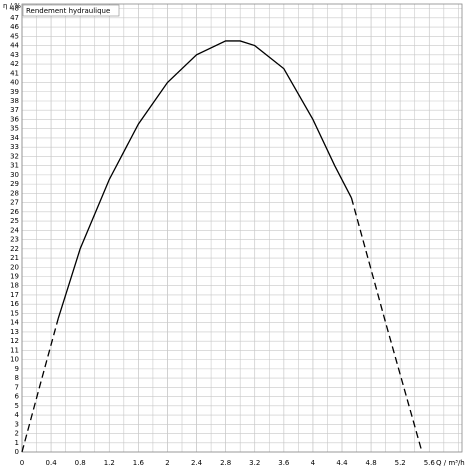 The width and height of the screenshot is (470, 470). What do you see at coordinates (14, 129) in the screenshot?
I see `y-tick-label: 35` at bounding box center [14, 129].